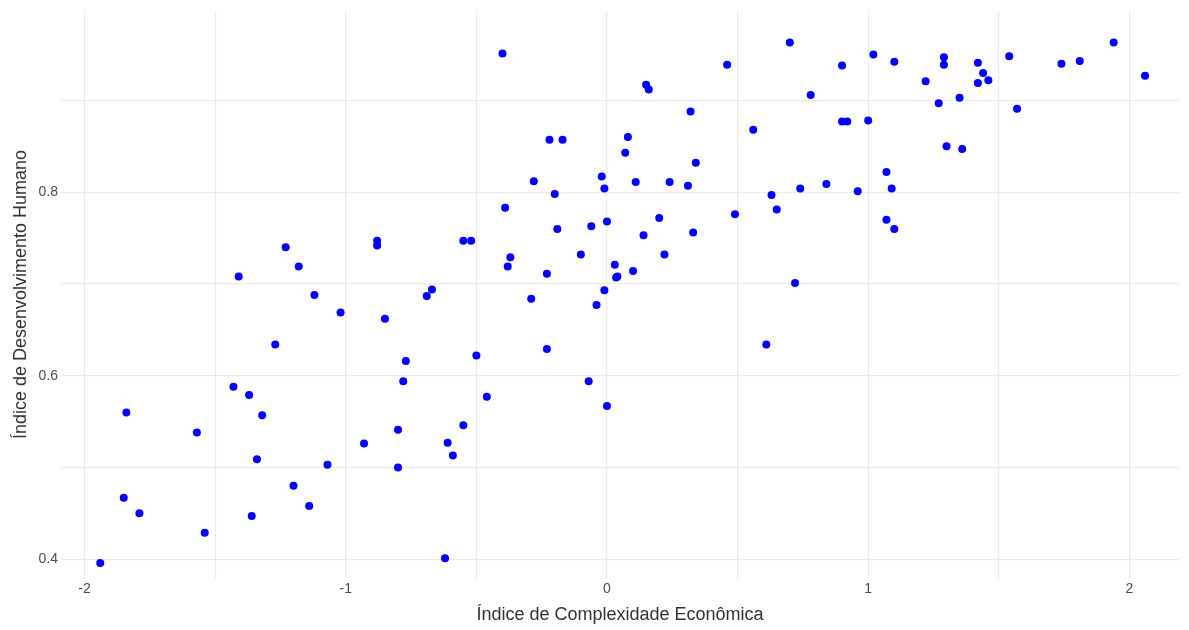  I want to click on x-tick-label: 2, so click(1129, 587).